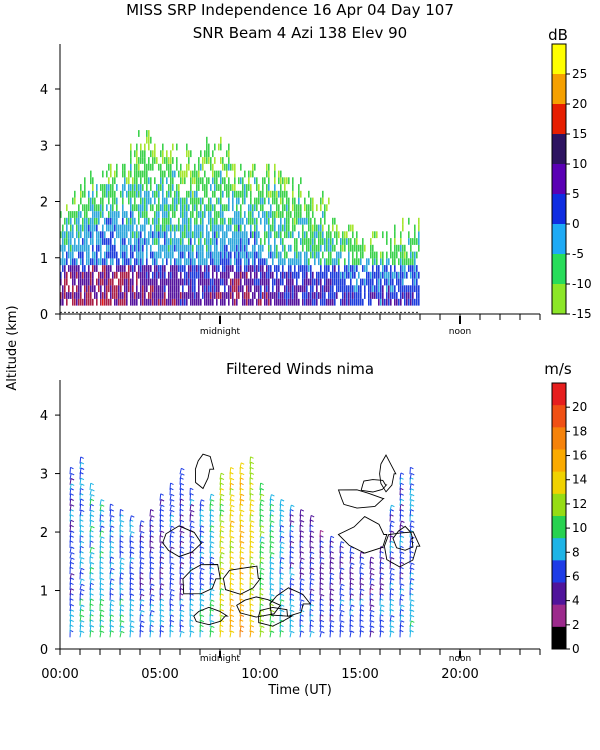  I want to click on winds-colorbar-label: 20, so click(579, 407).